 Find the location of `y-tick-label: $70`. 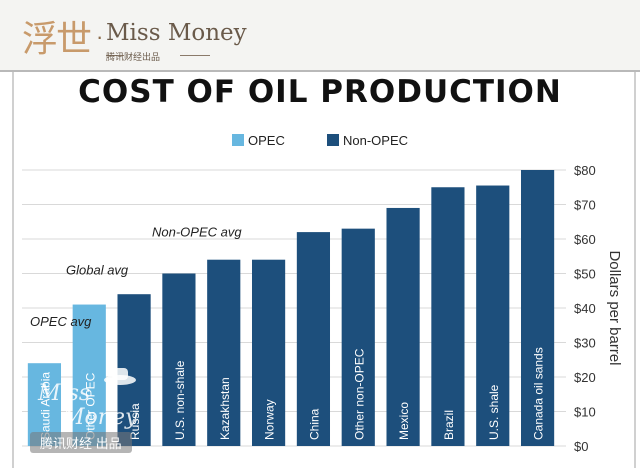

y-tick-label: $70 is located at coordinates (585, 205).